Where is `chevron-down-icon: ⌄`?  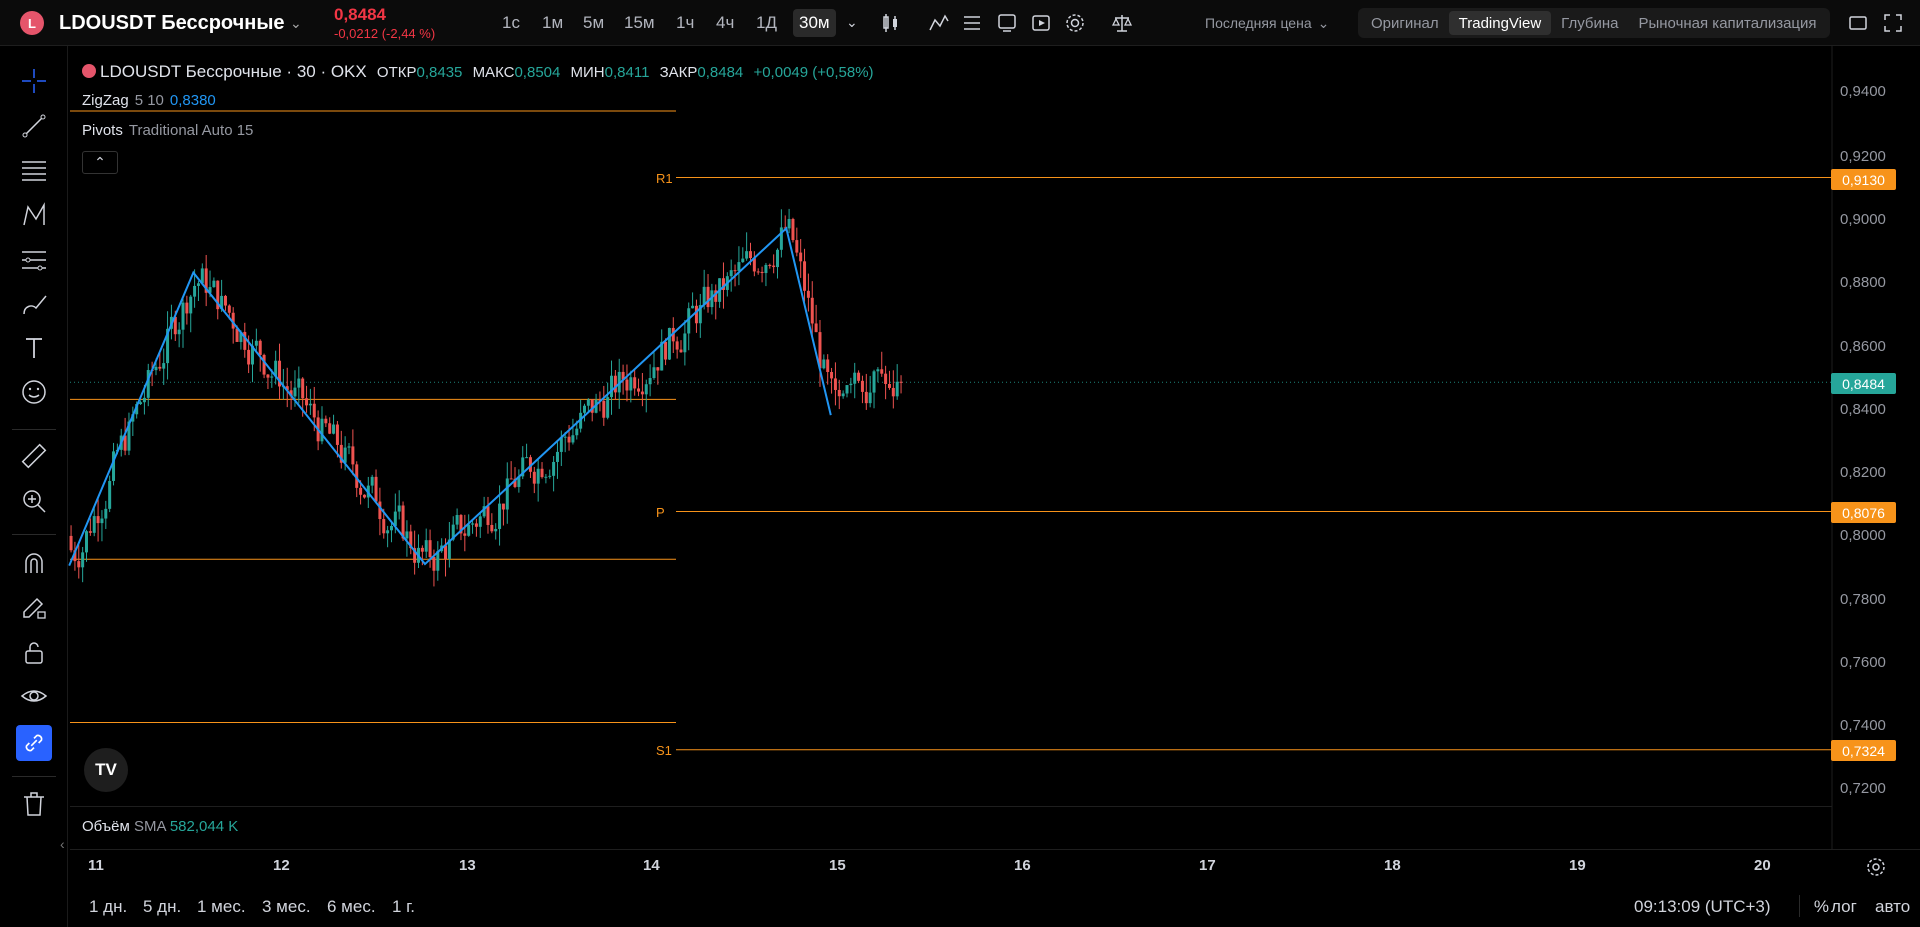
chevron-down-icon: ⌄ is located at coordinates (296, 22).